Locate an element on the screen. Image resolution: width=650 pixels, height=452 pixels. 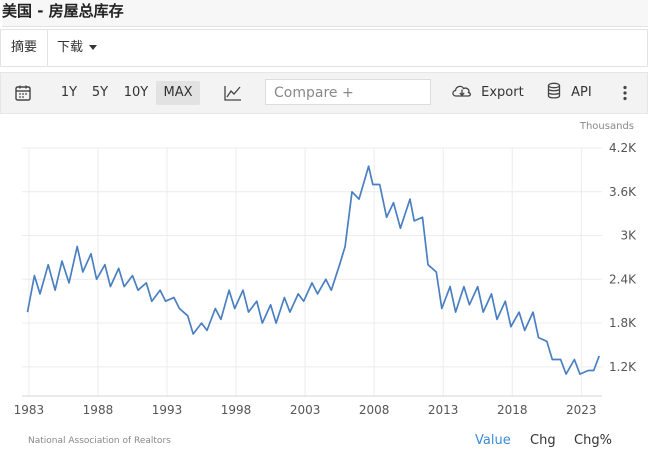
x-tick-label: 1993 is located at coordinates (167, 410).